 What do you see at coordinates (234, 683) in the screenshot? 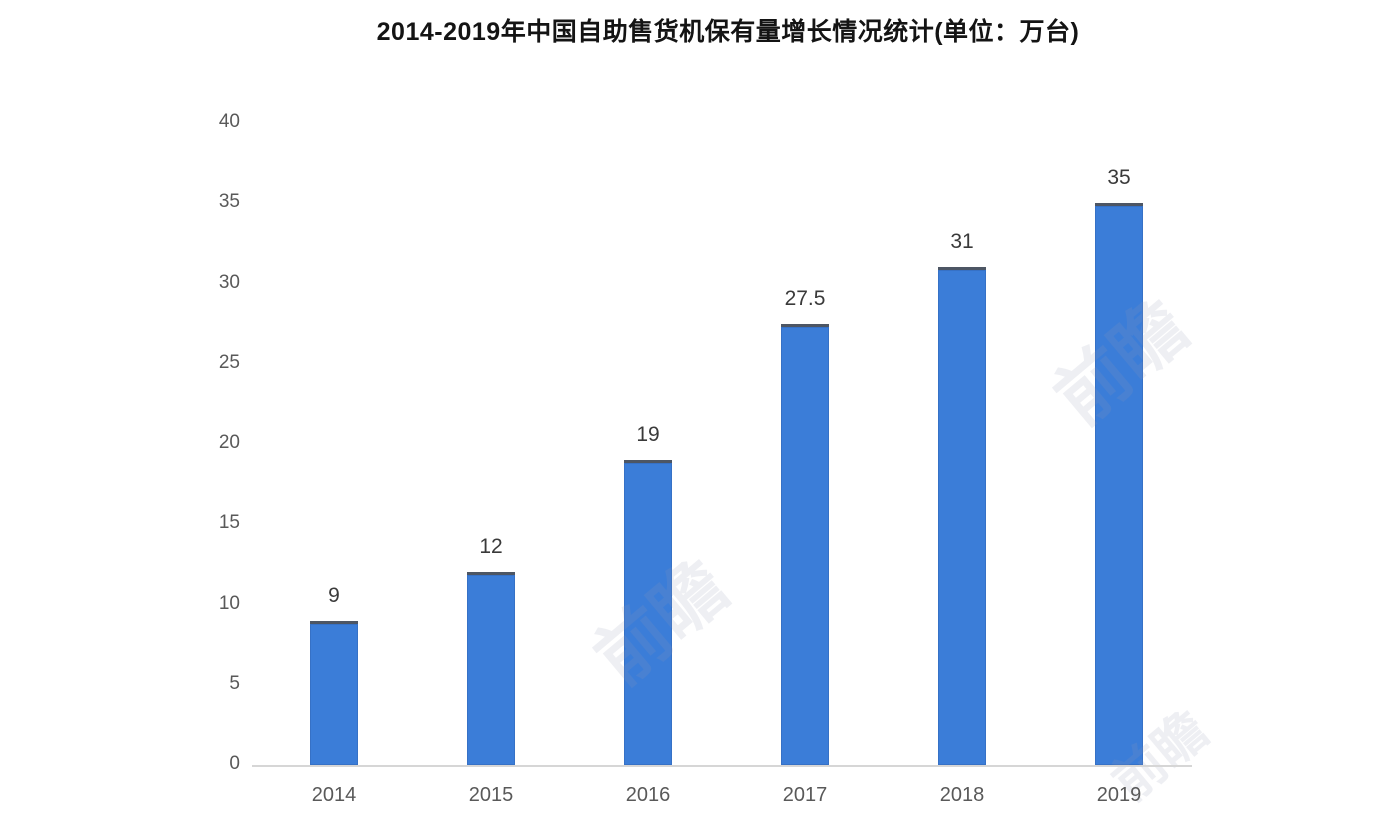
I see `y-tick-label-5: 5` at bounding box center [234, 683].